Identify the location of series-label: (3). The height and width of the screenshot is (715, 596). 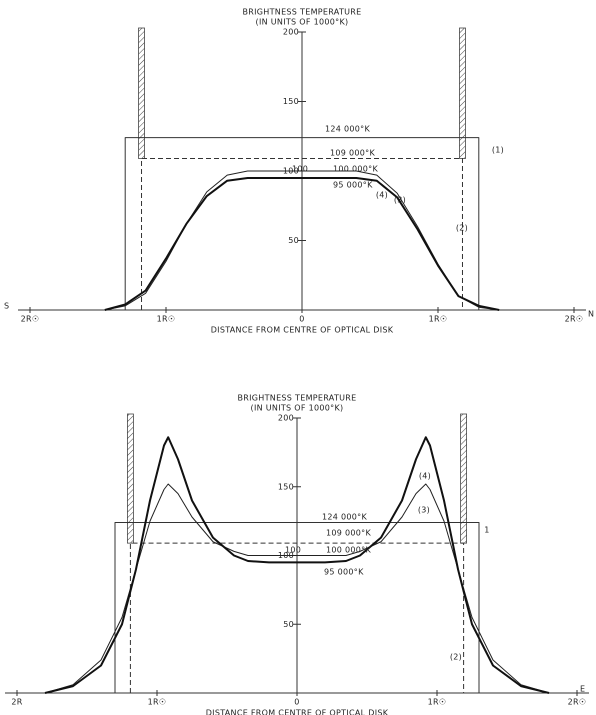
(424, 510).